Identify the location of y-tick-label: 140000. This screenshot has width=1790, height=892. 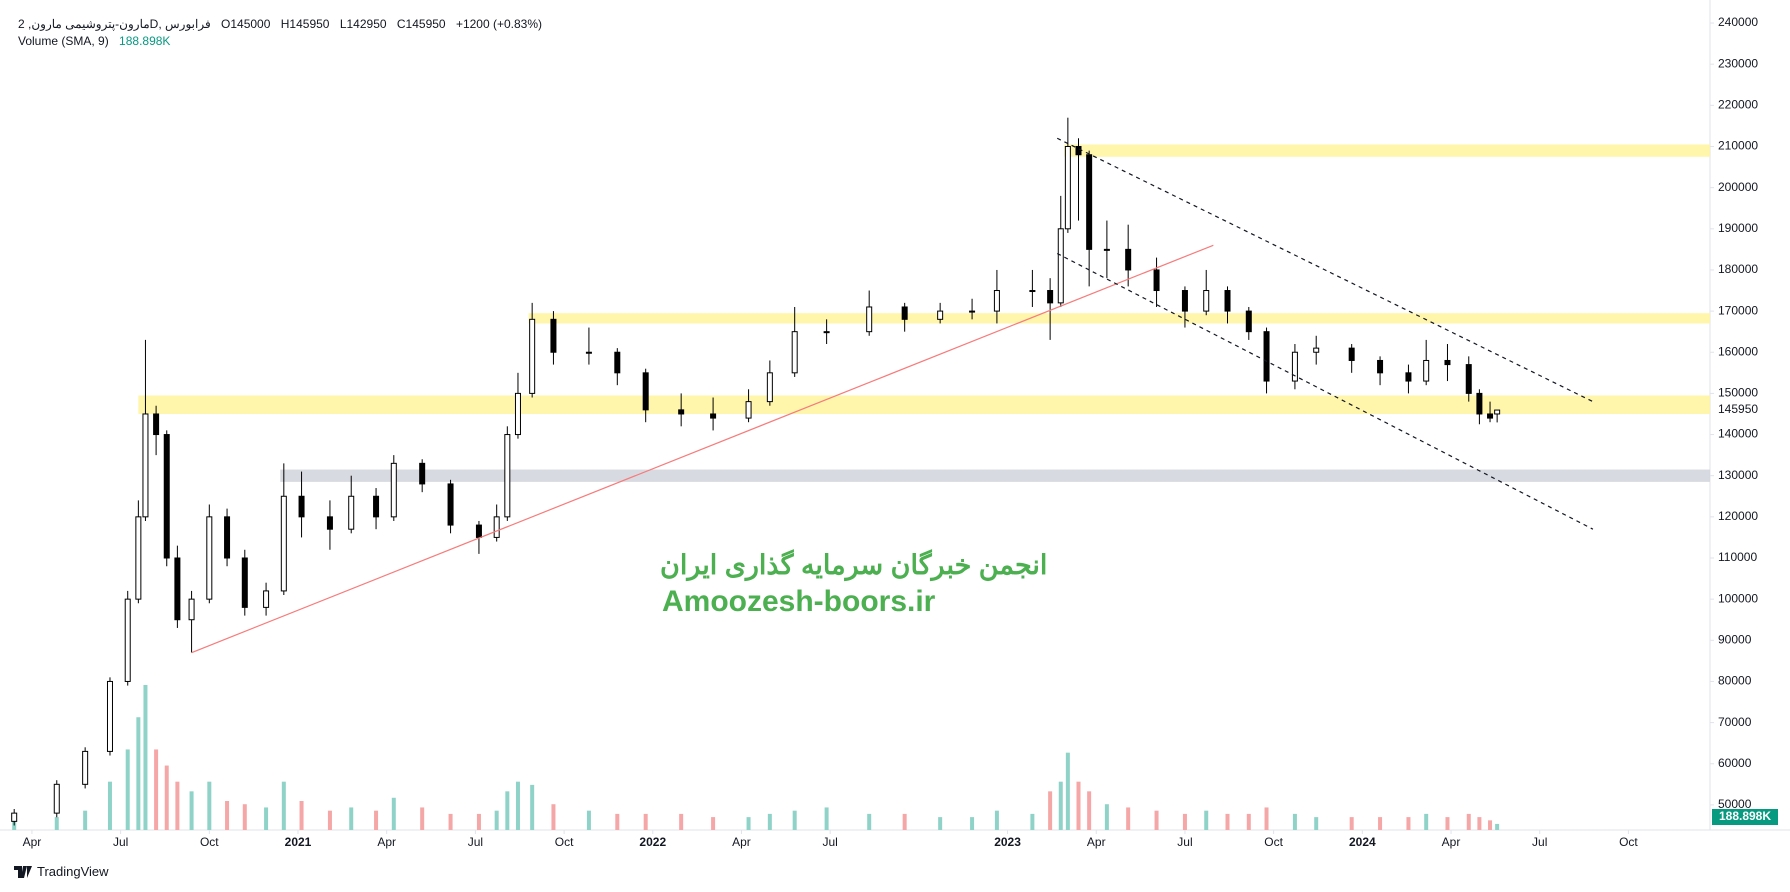
(1738, 434).